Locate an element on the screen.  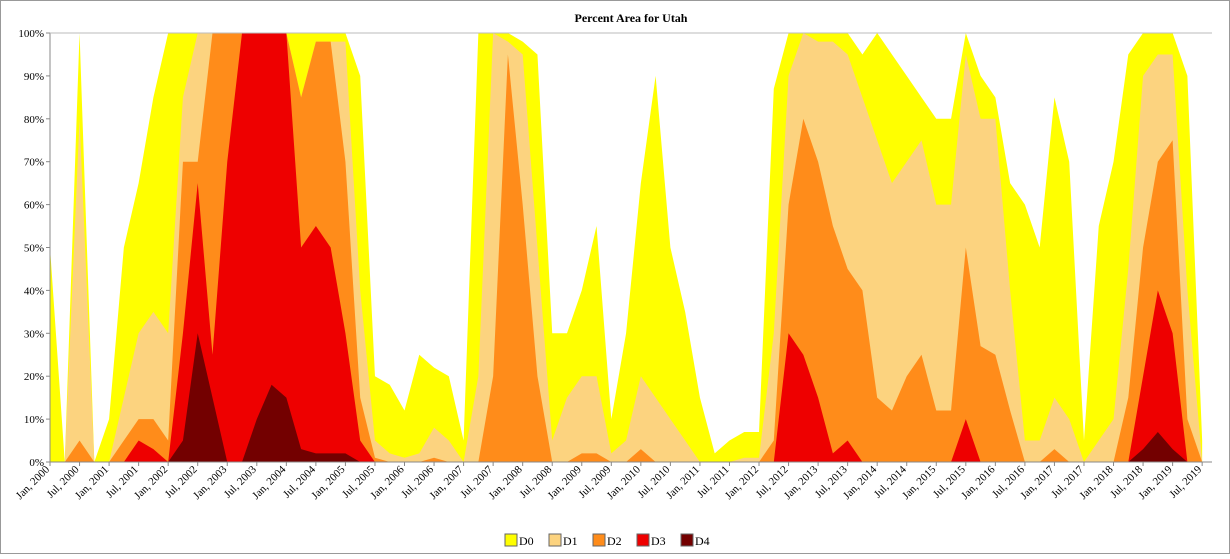
chart-title: Percent Area for Utah is located at coordinates (631, 18).